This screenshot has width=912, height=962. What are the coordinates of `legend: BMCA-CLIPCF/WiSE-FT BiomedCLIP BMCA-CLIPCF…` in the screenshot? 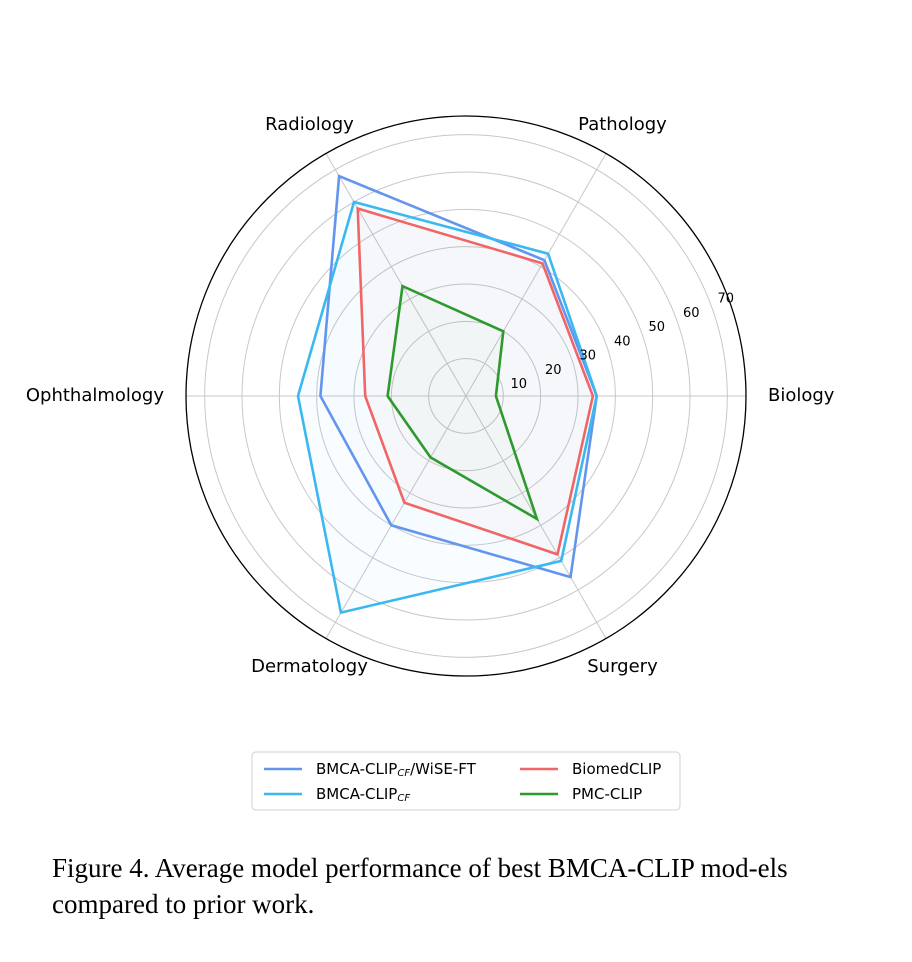 It's located at (466, 781).